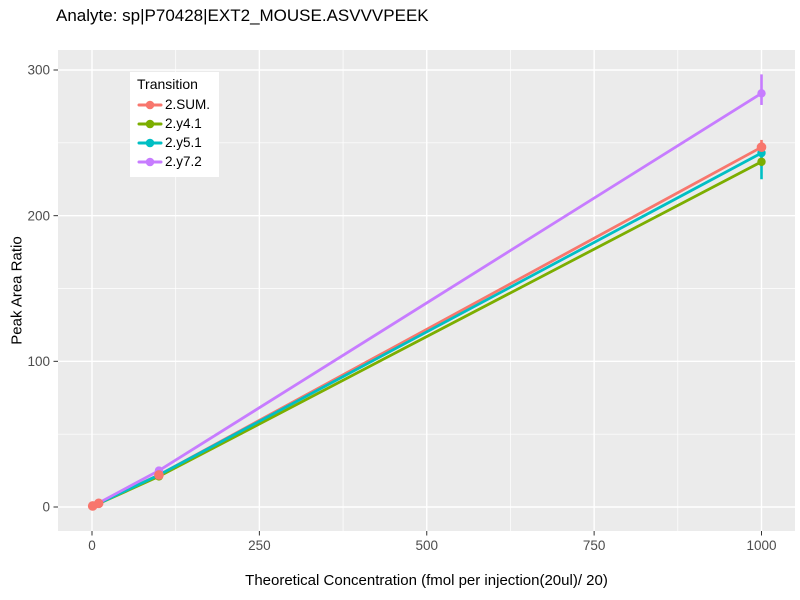 The width and height of the screenshot is (800, 600). What do you see at coordinates (183, 161) in the screenshot?
I see `legend-label: 2.y7.2` at bounding box center [183, 161].